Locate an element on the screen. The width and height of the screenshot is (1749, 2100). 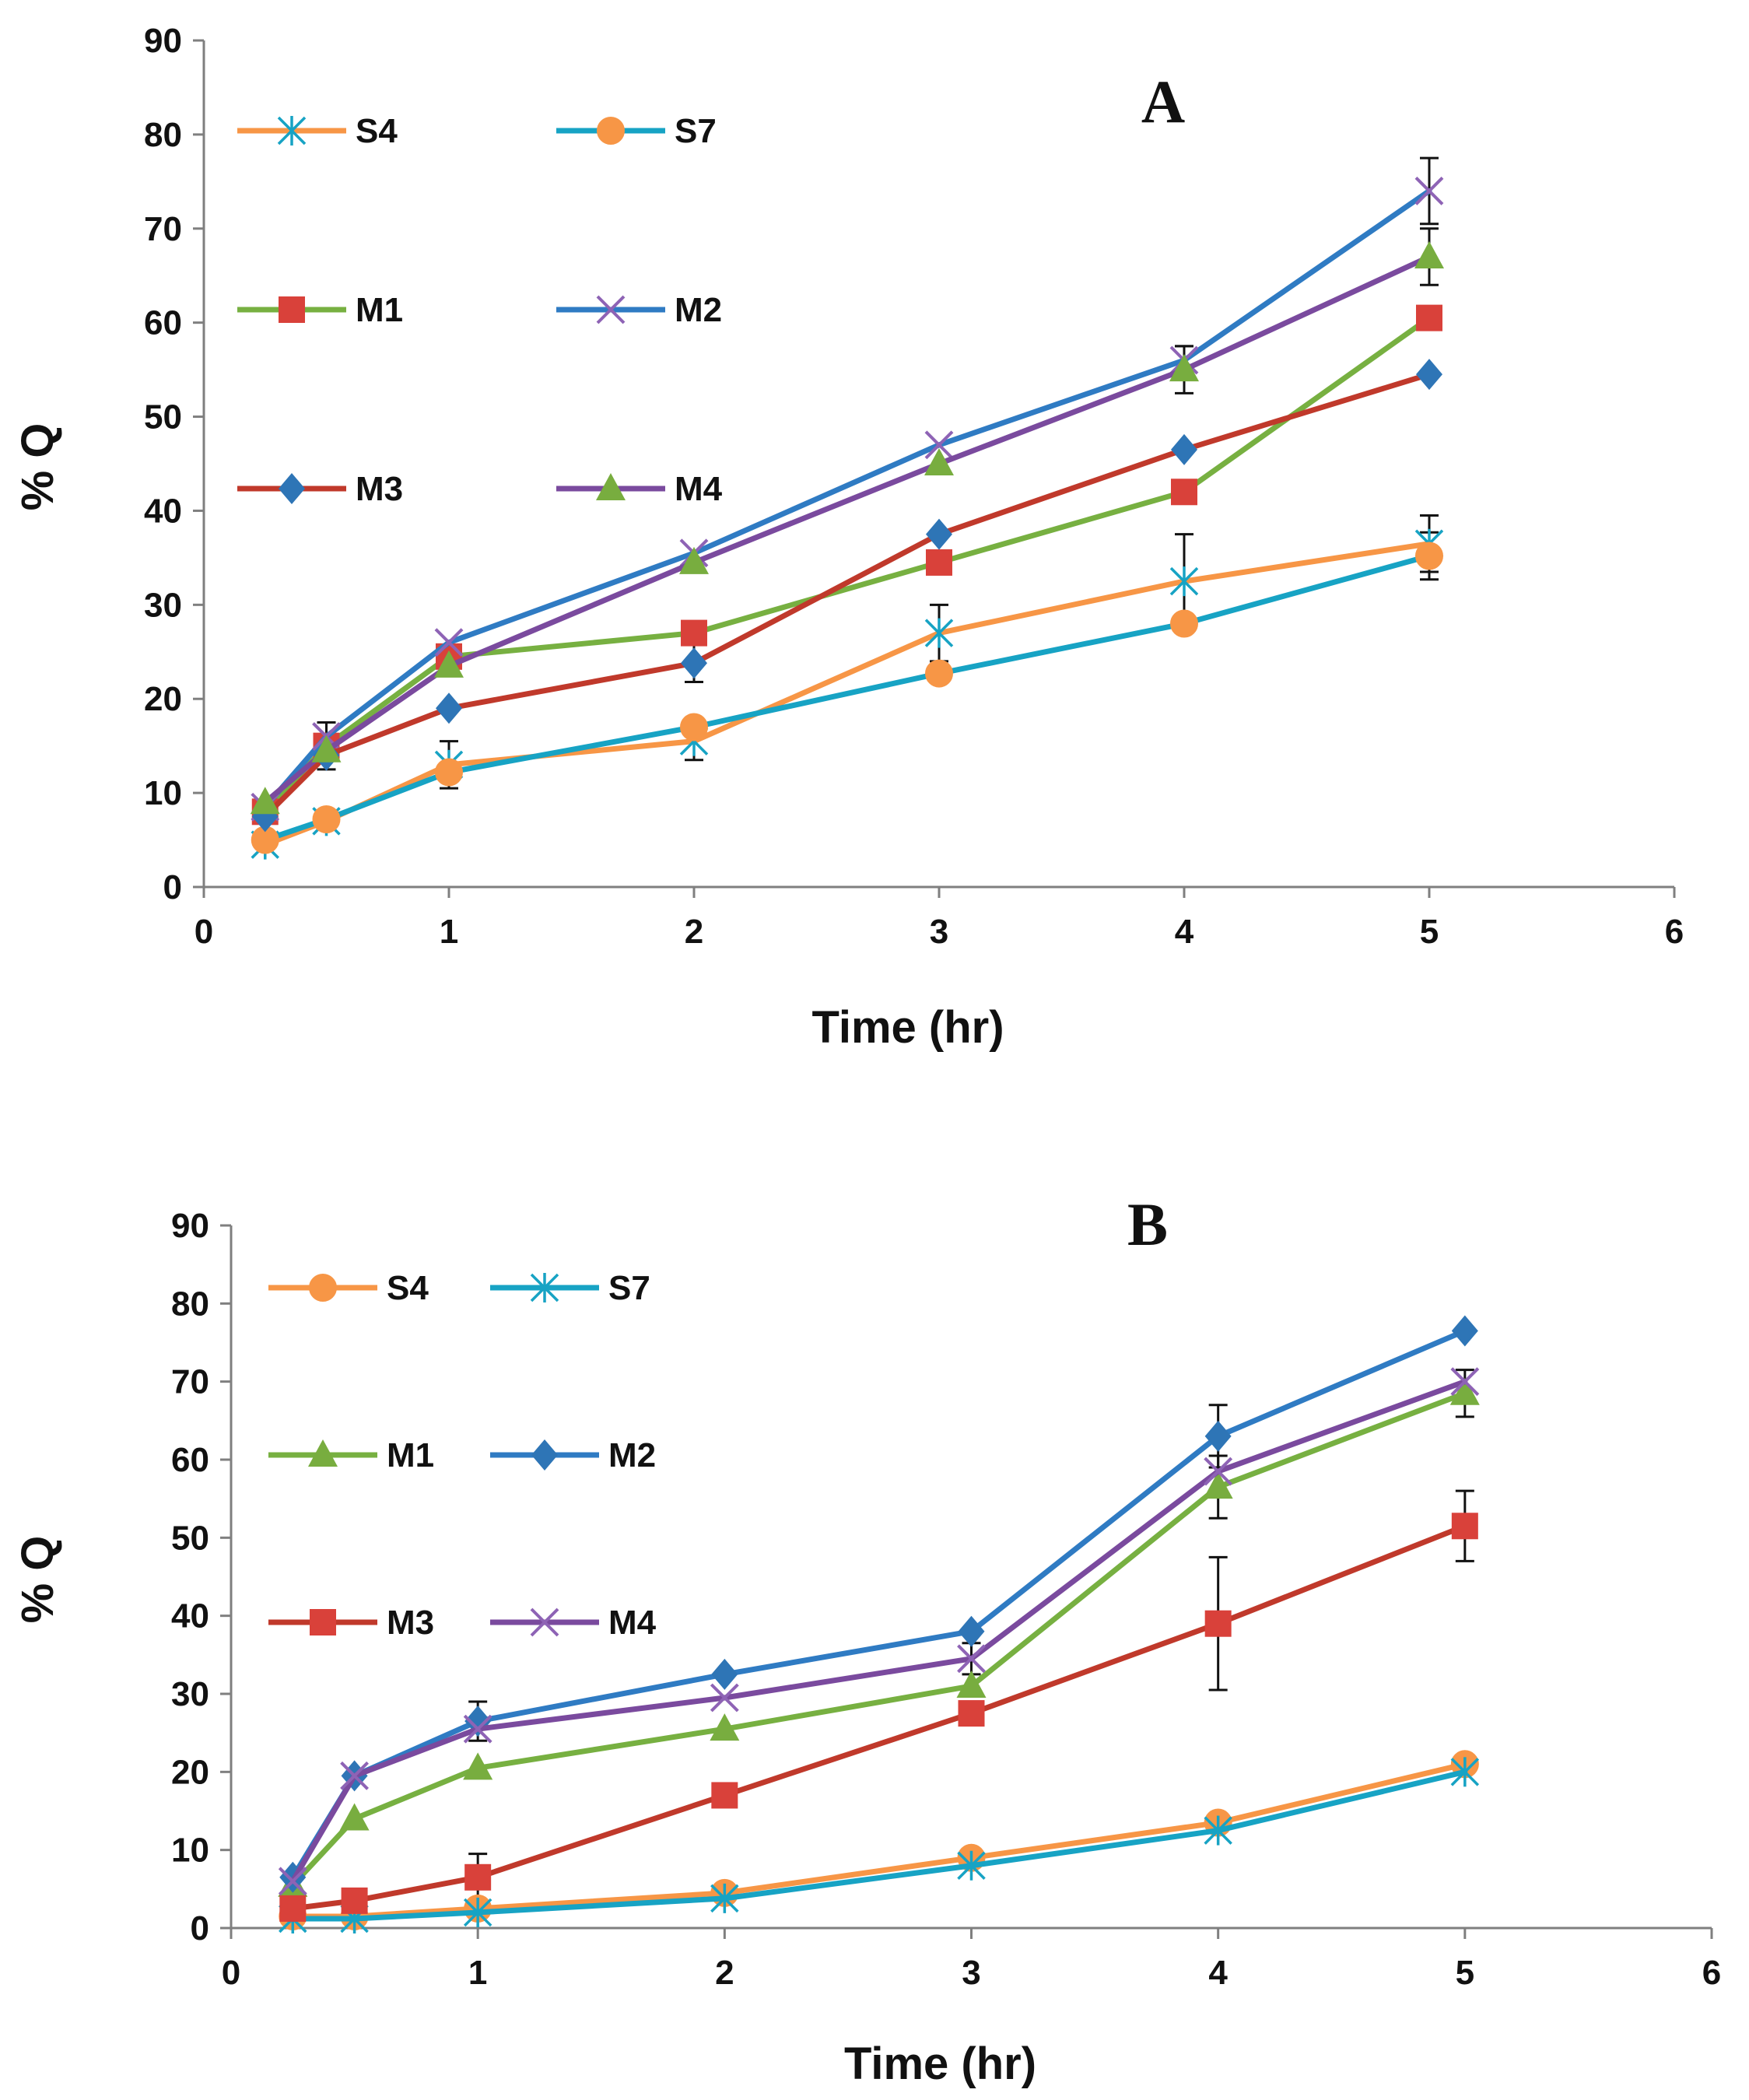
x-tick-label: 6 is located at coordinates (1674, 932).